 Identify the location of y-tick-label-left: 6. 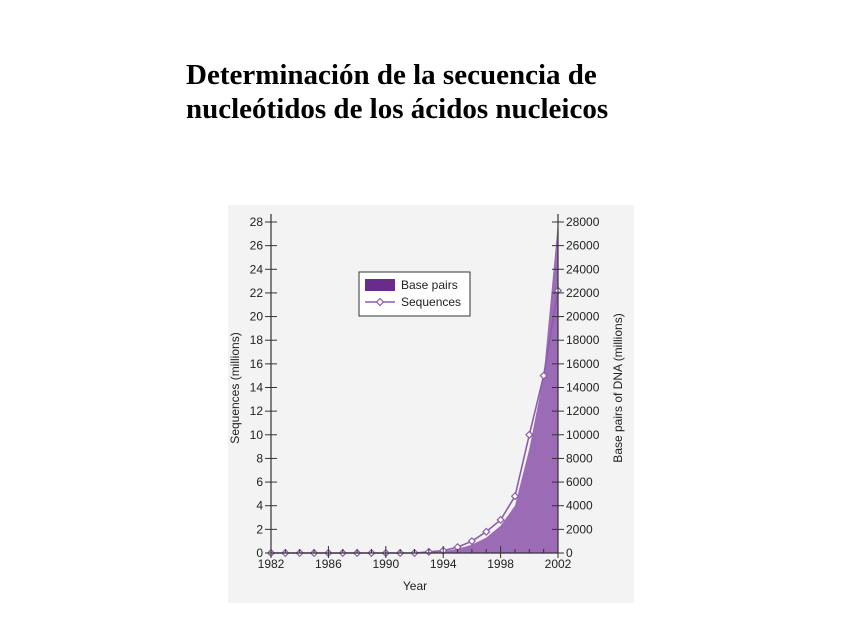
(259, 482).